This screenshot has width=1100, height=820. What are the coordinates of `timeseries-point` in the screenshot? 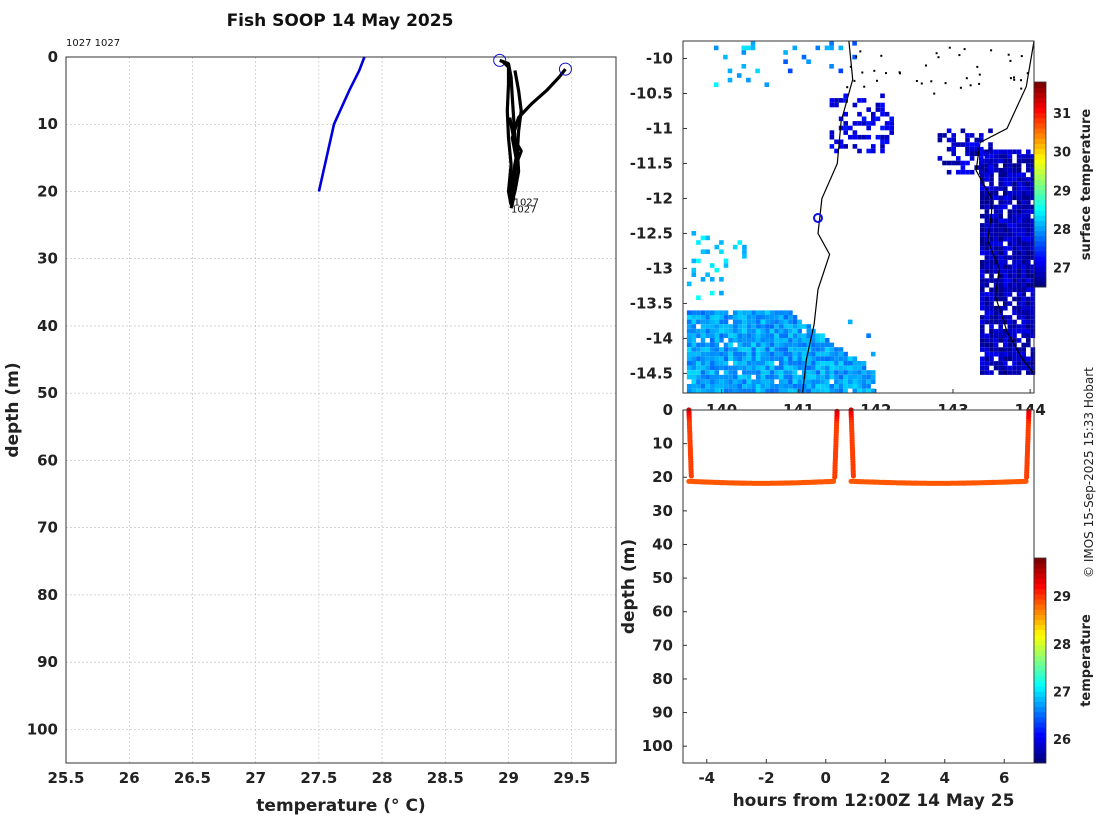 It's located at (837, 411).